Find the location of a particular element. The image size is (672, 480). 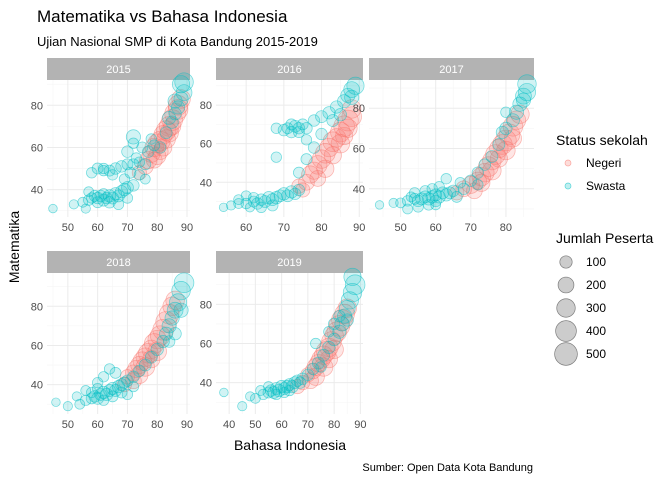

legend-size-label: 500 is located at coordinates (596, 354).